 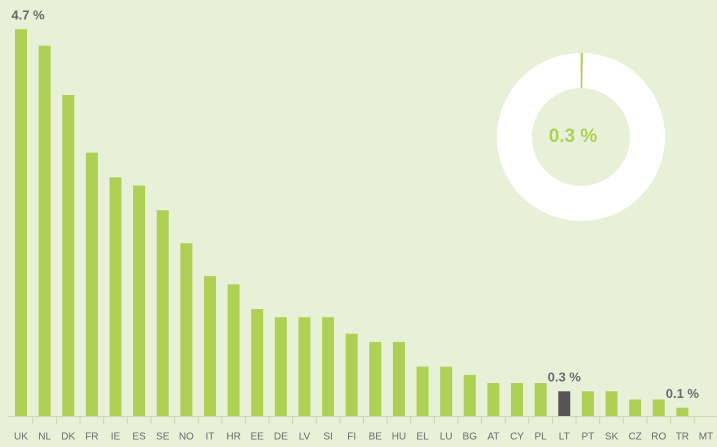 What do you see at coordinates (581, 70) in the screenshot?
I see `donut-slice` at bounding box center [581, 70].